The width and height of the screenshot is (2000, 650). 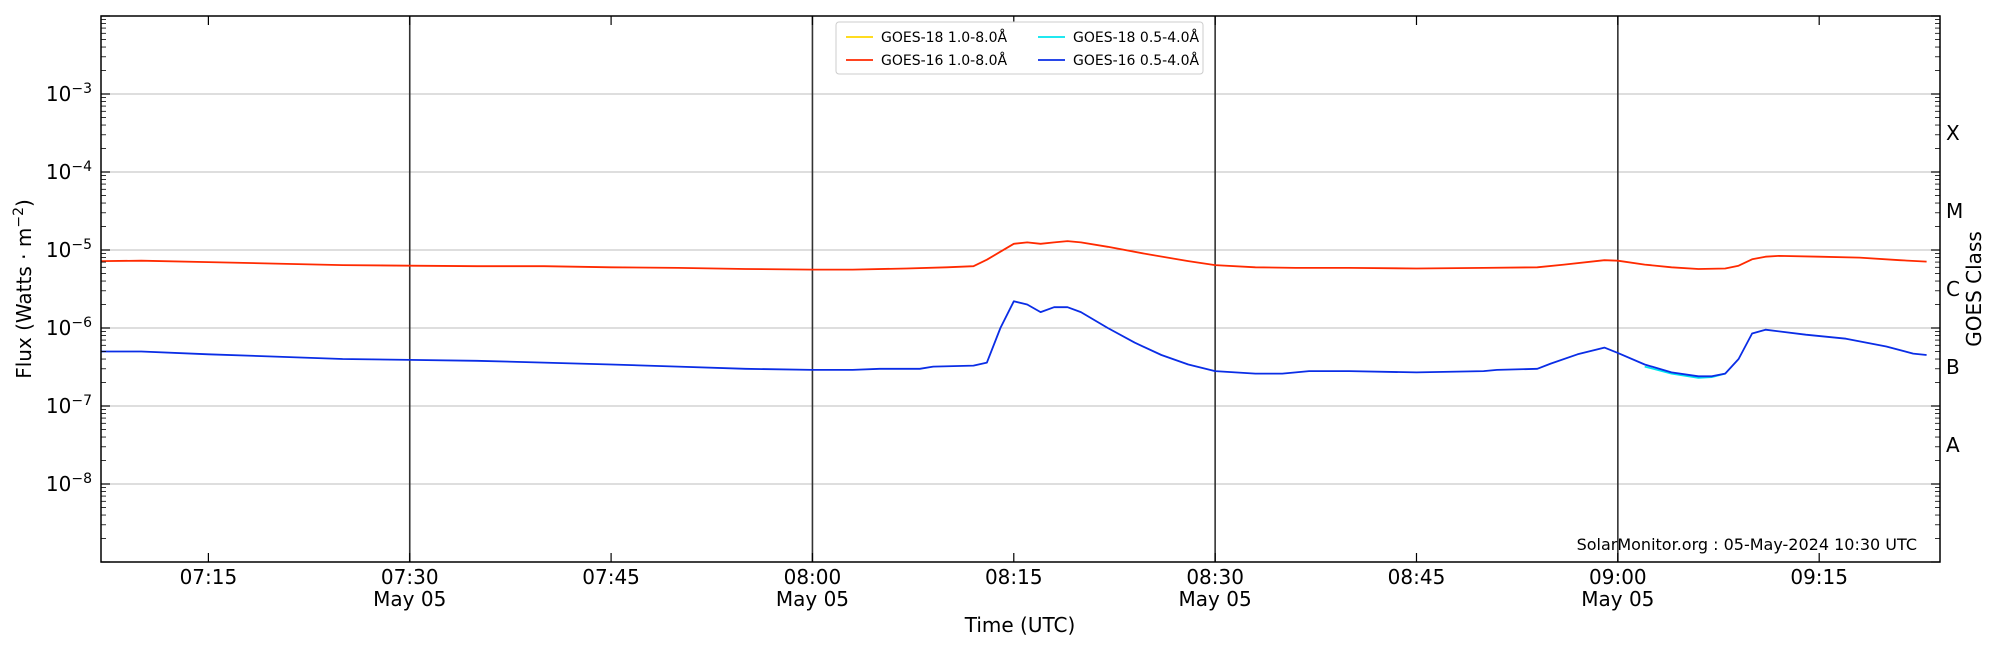 What do you see at coordinates (69, 288) in the screenshot?
I see `y-tick-labels: 10⁻⁸ 10⁻⁷ 10⁻⁶ 10⁻⁵ 10⁻⁴ 10⁻³` at bounding box center [69, 288].